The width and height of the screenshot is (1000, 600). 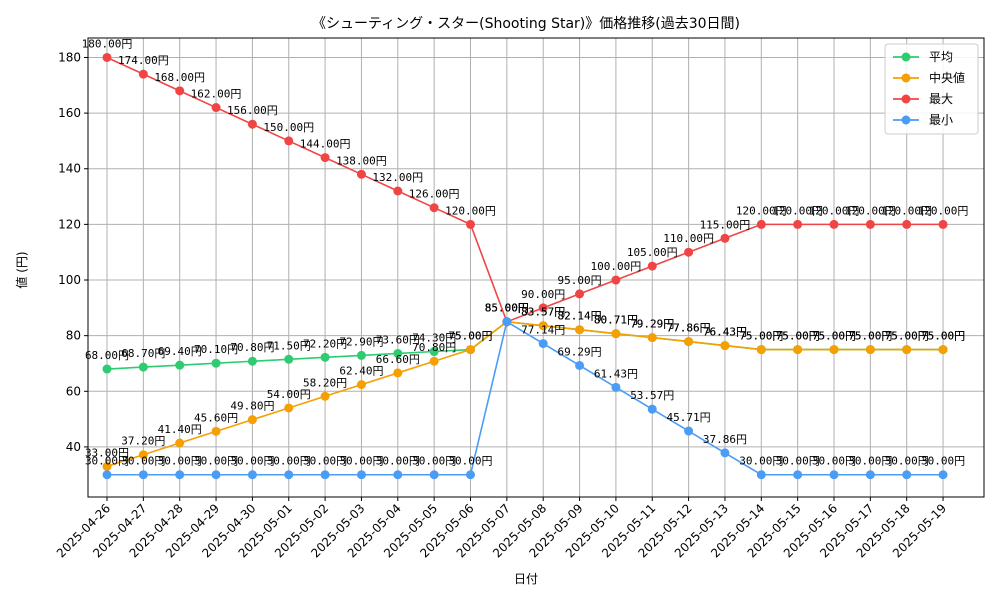 I want to click on data-label: 83.57円, so click(x=543, y=312).